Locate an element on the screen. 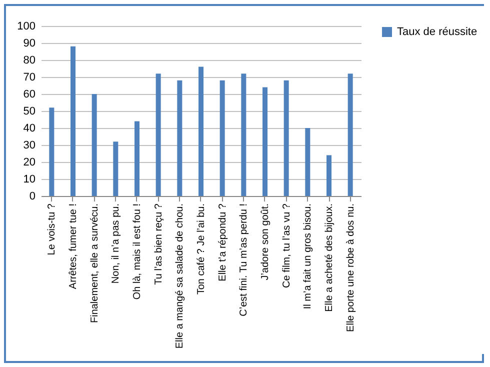  y-tick-label: 60 is located at coordinates (29, 94).